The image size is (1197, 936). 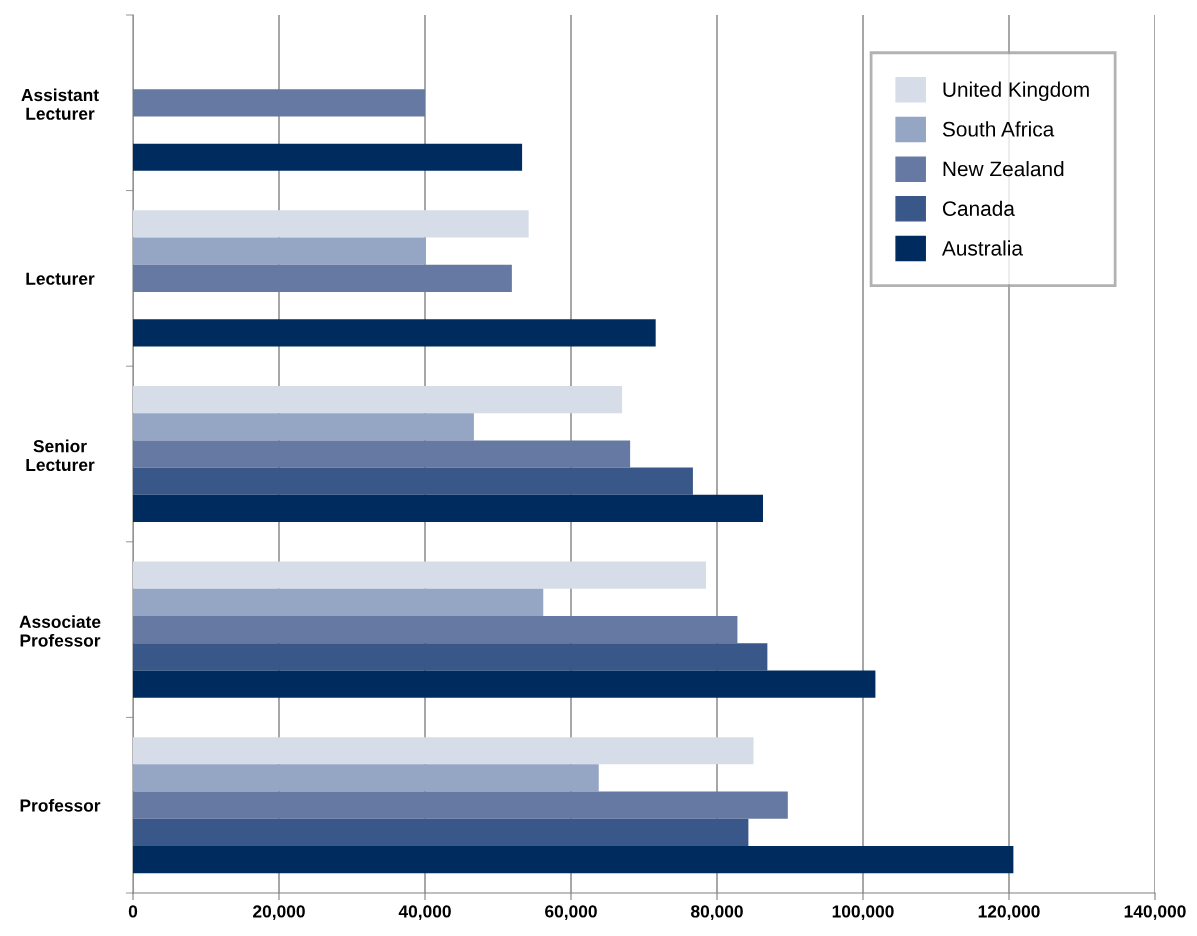 I want to click on x-tick-label: 100,000, so click(x=863, y=913).